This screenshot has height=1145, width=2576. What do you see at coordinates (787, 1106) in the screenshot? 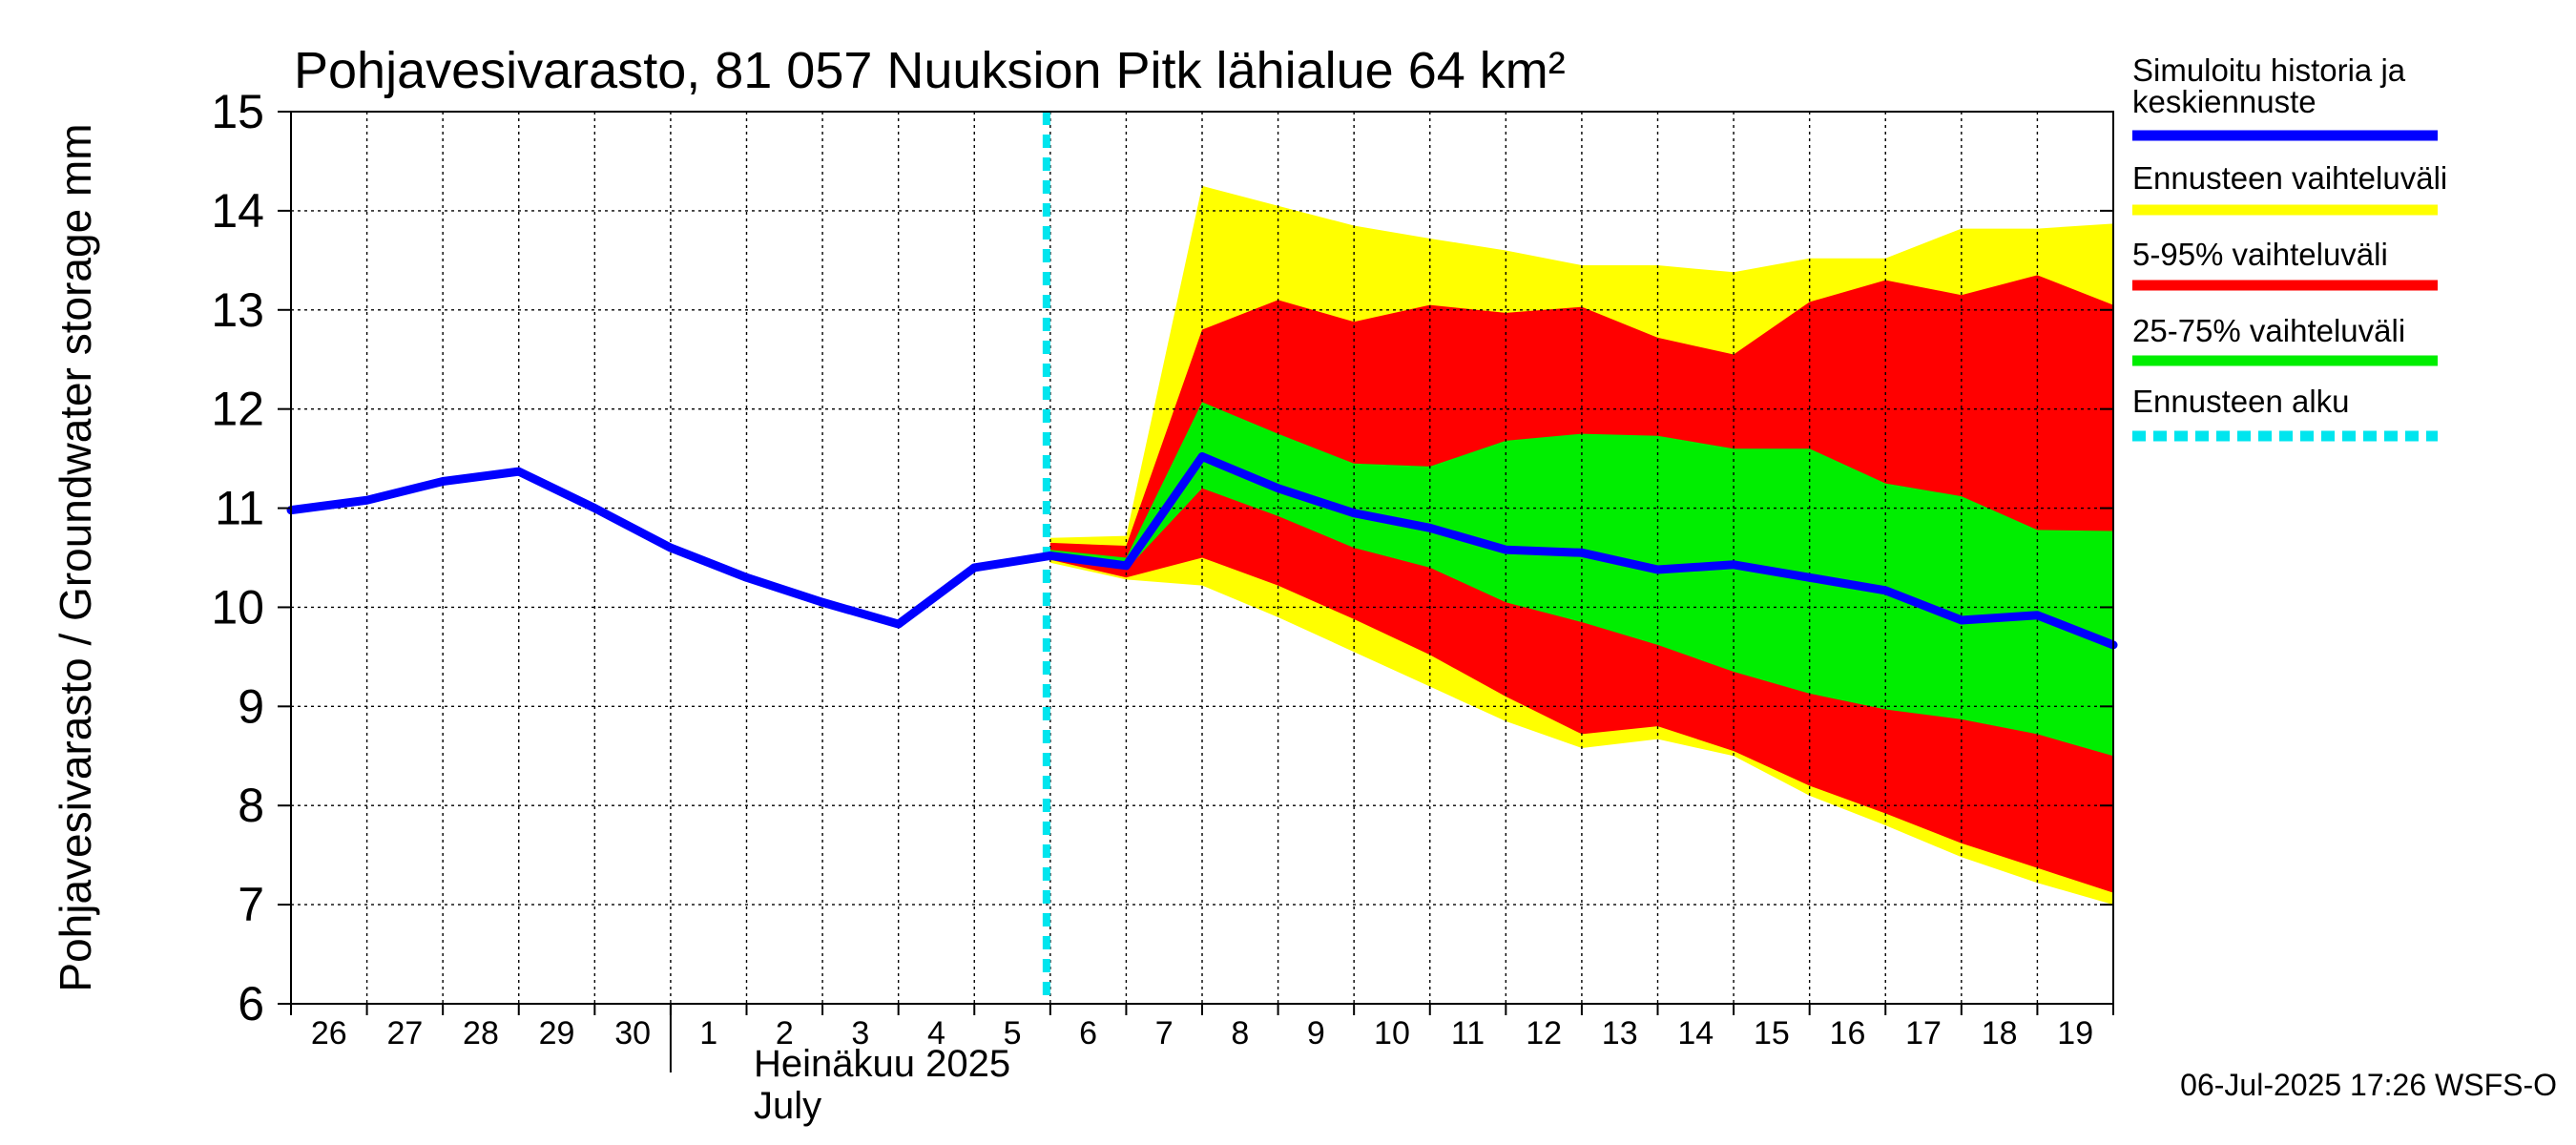
I see `month-label-english: July` at bounding box center [787, 1106].